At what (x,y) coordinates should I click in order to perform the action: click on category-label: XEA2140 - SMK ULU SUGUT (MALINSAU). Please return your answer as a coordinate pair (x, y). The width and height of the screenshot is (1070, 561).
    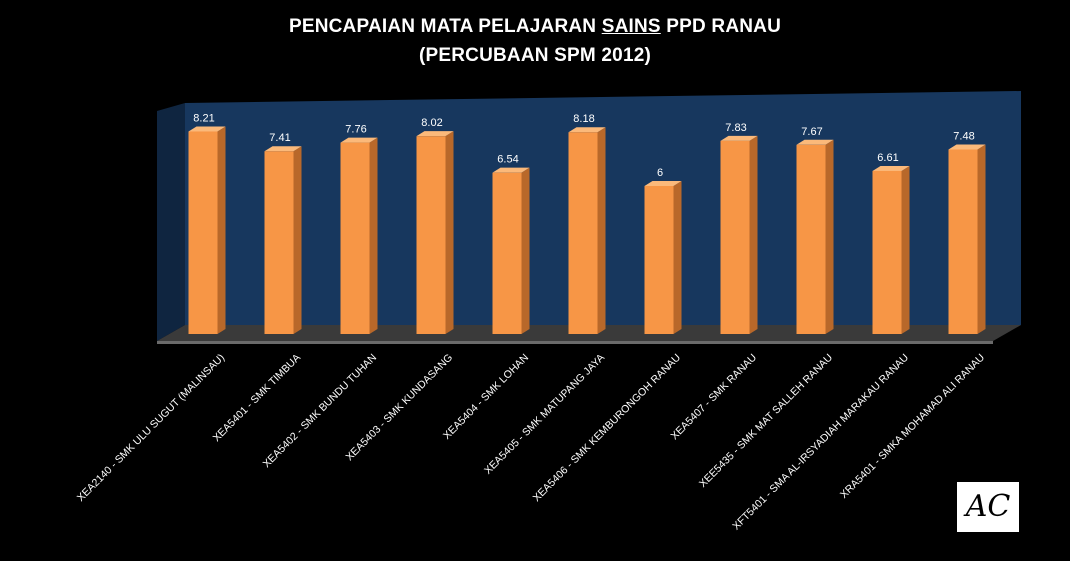
    Looking at the image, I should click on (151, 428).